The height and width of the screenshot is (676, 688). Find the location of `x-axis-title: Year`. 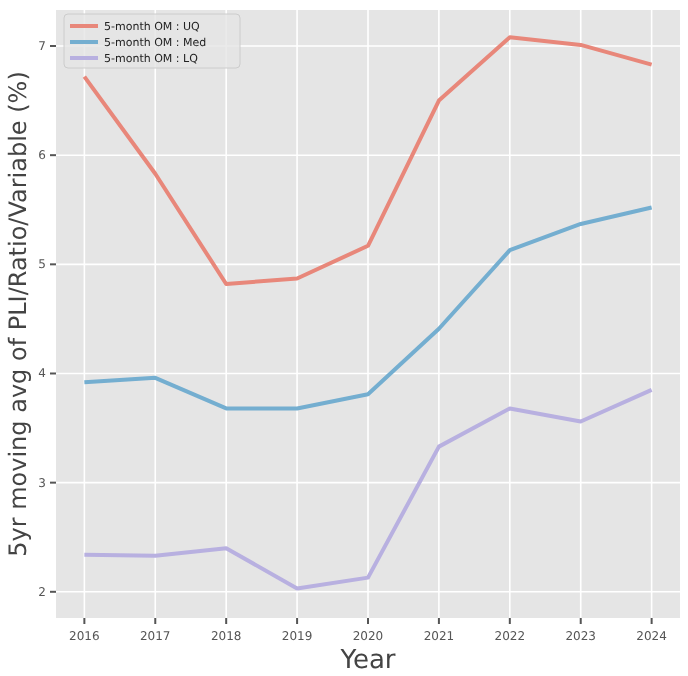

x-axis-title: Year is located at coordinates (367, 661).